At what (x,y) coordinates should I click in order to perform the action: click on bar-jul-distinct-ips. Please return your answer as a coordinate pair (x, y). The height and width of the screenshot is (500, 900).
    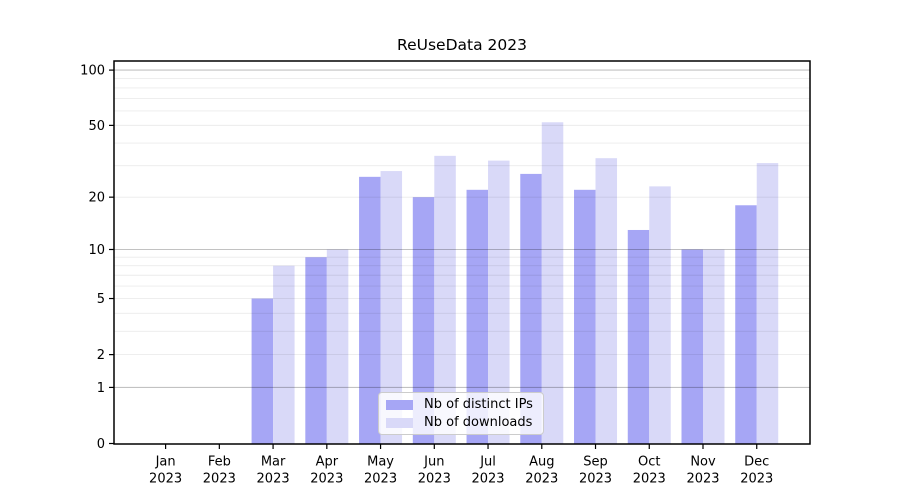
    Looking at the image, I should click on (477, 316).